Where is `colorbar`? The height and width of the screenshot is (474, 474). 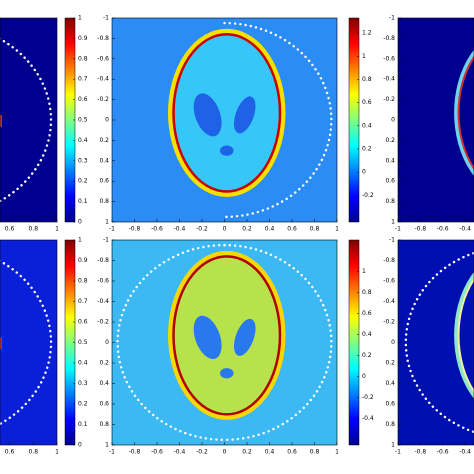 colorbar is located at coordinates (354, 120).